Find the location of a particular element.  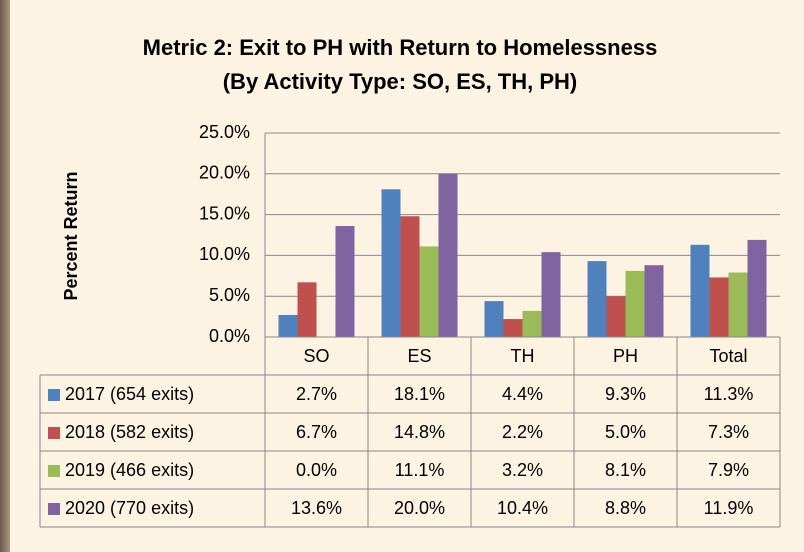

table-value: 4.4% is located at coordinates (522, 394).